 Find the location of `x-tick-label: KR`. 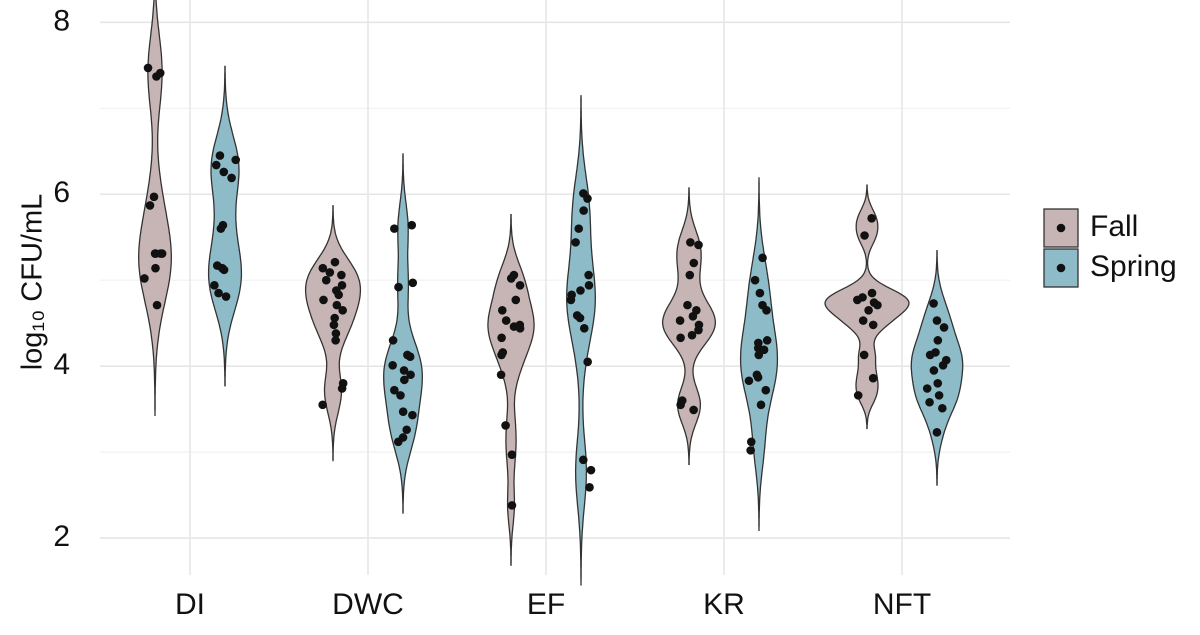

x-tick-label: KR is located at coordinates (724, 604).